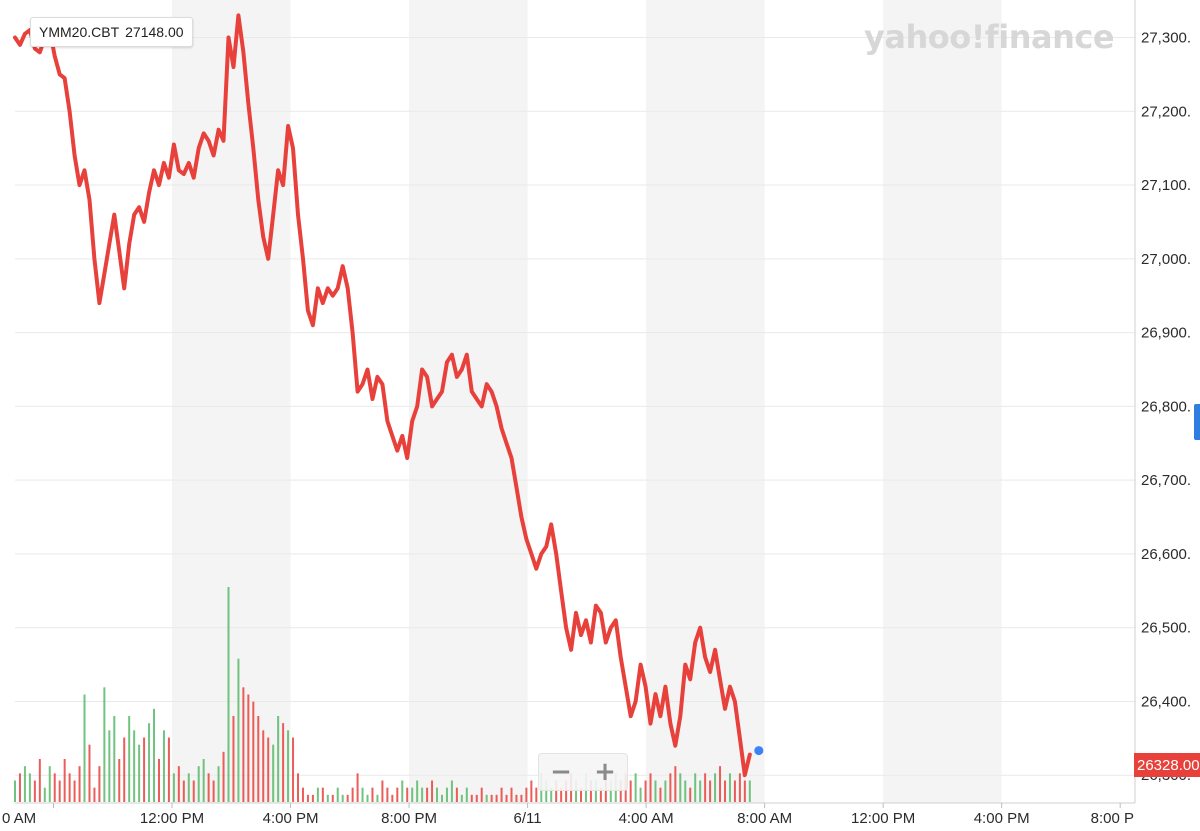 Image resolution: width=1200 pixels, height=831 pixels. Describe the element at coordinates (759, 751) in the screenshot. I see `last-point-marker` at that location.